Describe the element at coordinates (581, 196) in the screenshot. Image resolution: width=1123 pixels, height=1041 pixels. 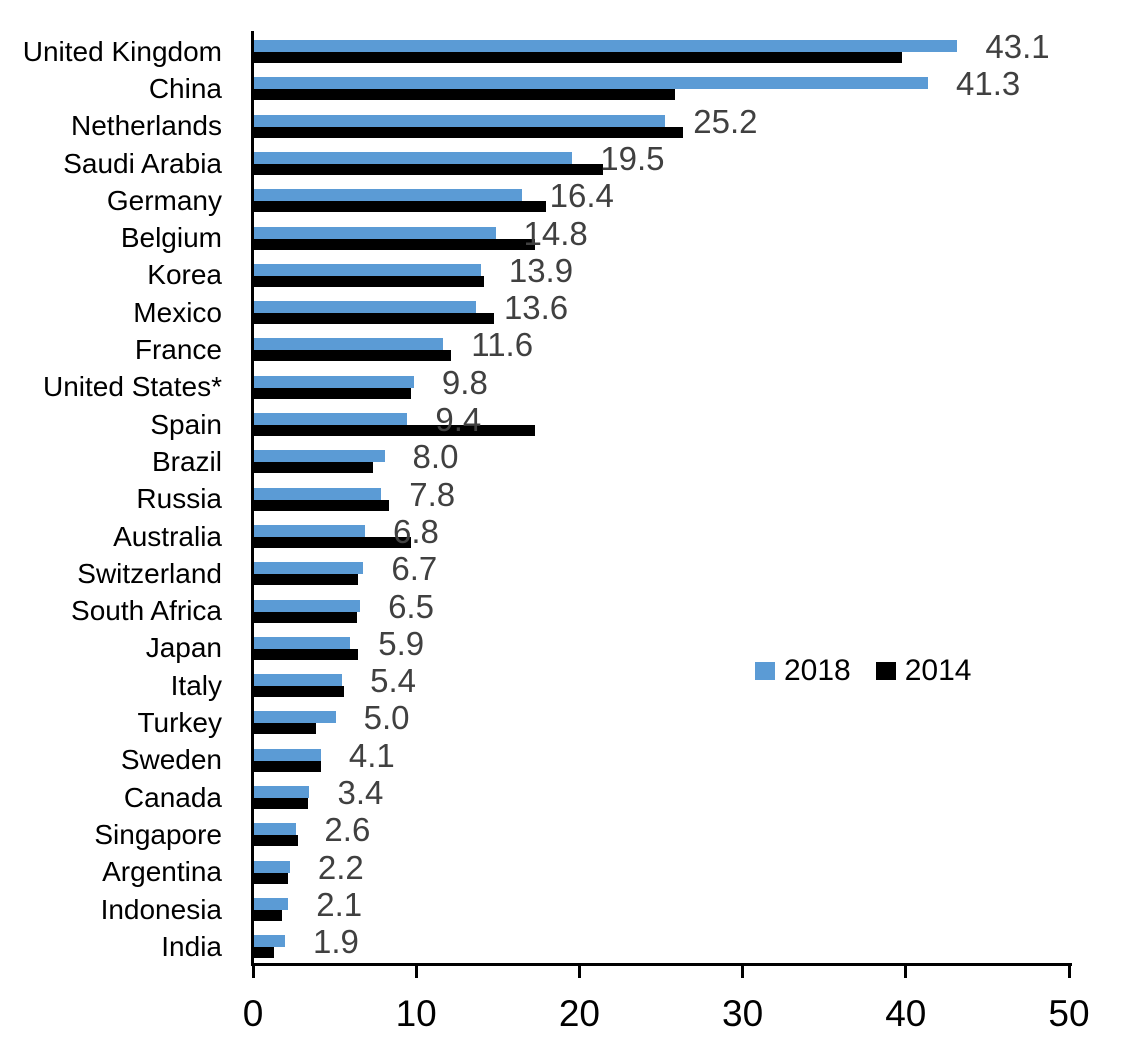
I see `value-label: 16.4` at that location.